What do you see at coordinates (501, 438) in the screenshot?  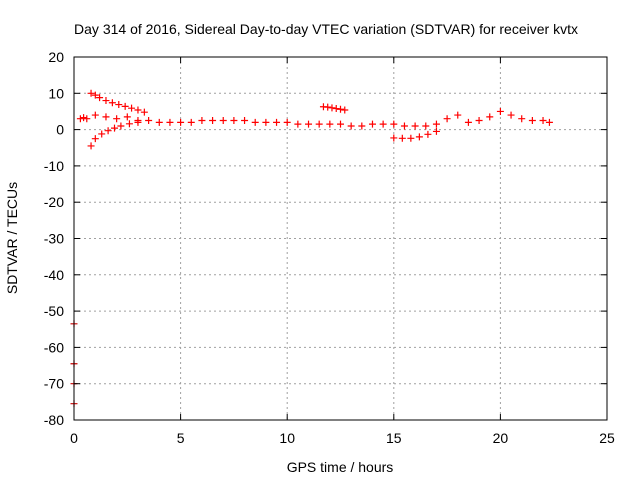 I see `x-tick-label: 20` at bounding box center [501, 438].